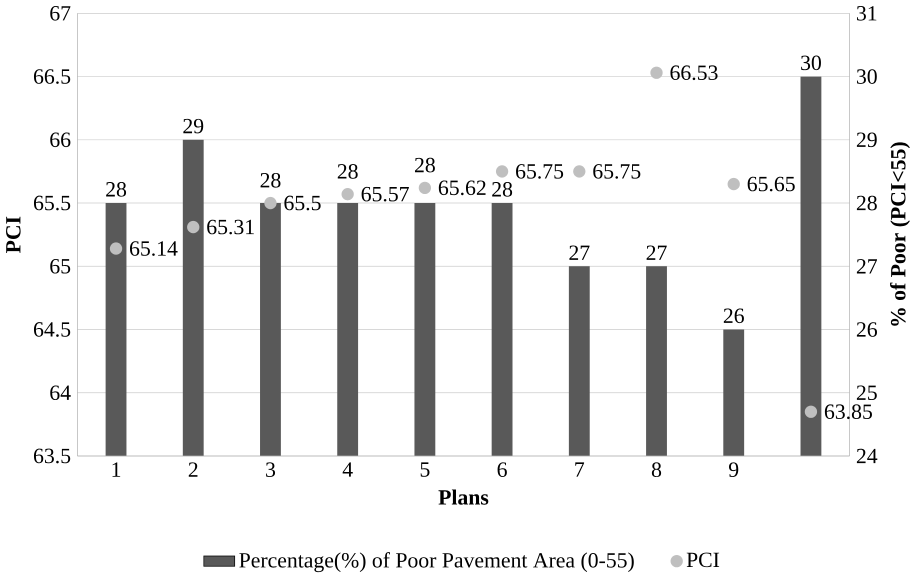 The width and height of the screenshot is (916, 577). Describe the element at coordinates (866, 392) in the screenshot. I see `y2-tick-label: 25` at that location.